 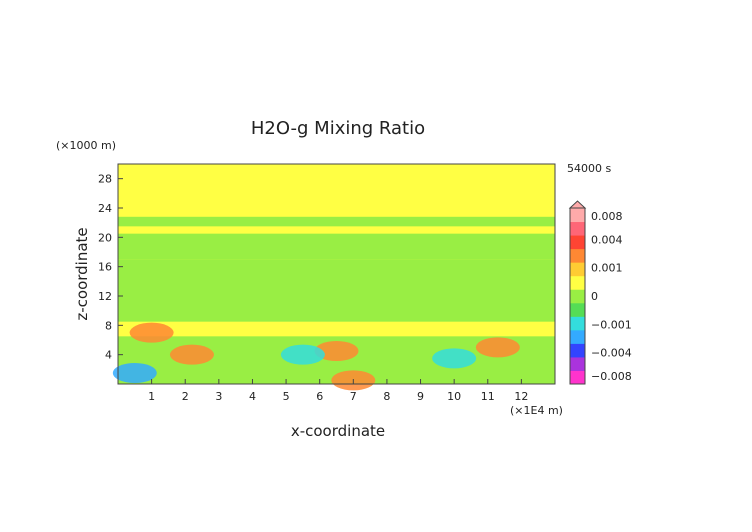 I want to click on colorbar-tick-label: −0.008, so click(x=611, y=376).